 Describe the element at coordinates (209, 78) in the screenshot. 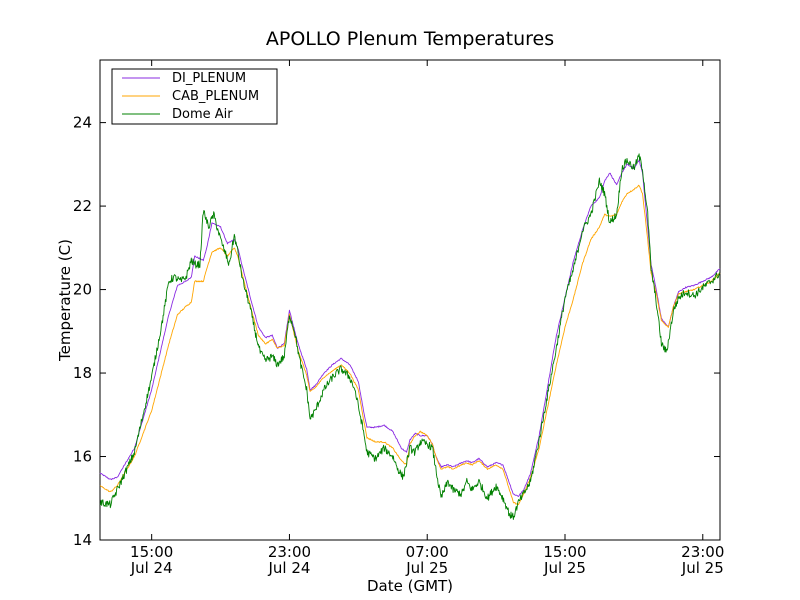

I see `legend-label-di-plenum: DI_PLENUM` at that location.